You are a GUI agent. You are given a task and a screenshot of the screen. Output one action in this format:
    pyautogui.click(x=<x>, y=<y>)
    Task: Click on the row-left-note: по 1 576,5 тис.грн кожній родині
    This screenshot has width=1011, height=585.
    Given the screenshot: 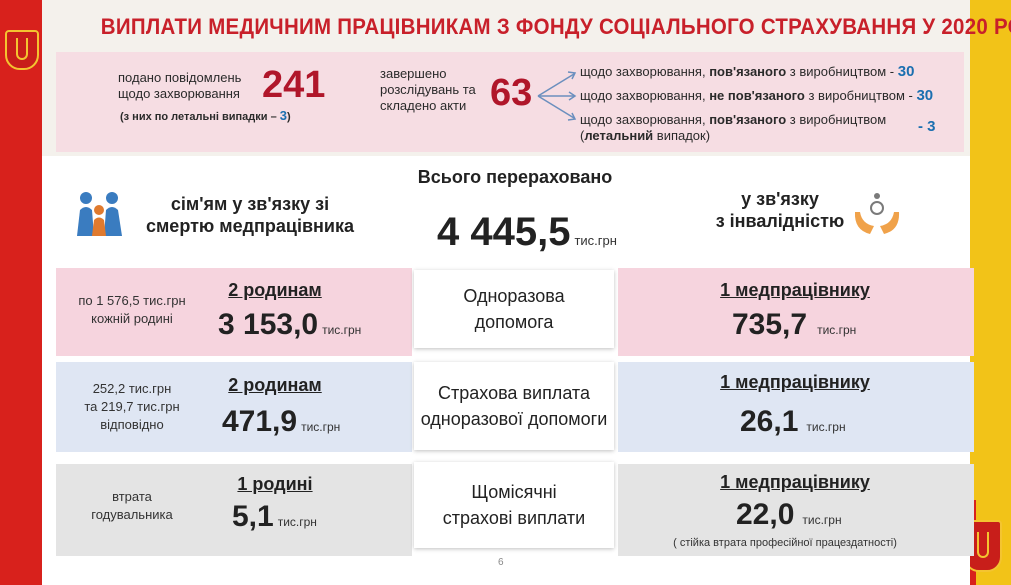 What is the action you would take?
    pyautogui.click(x=132, y=309)
    